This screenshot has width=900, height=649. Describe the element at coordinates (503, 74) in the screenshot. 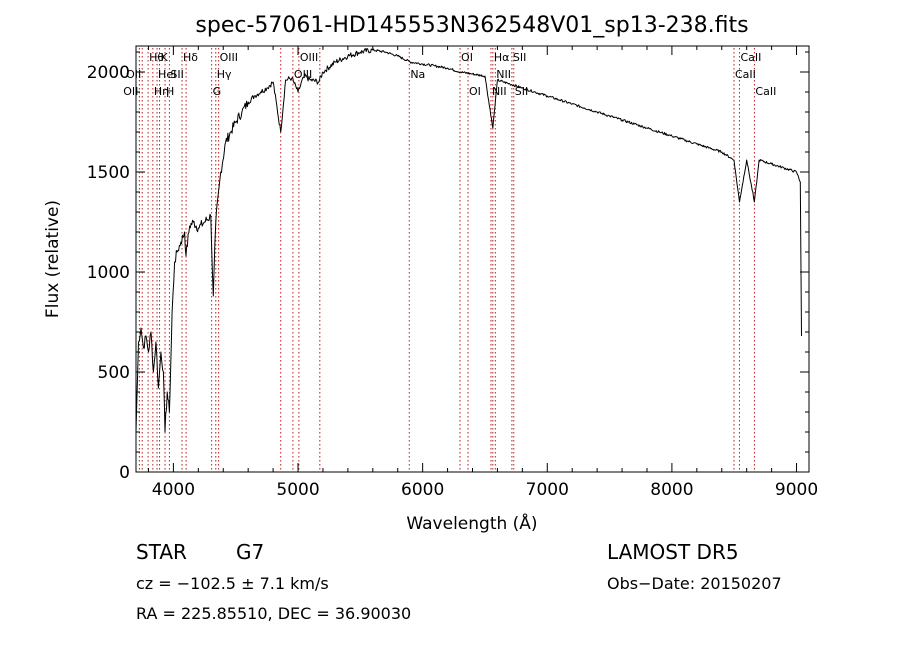

I see `line-label-22-0: NII` at that location.